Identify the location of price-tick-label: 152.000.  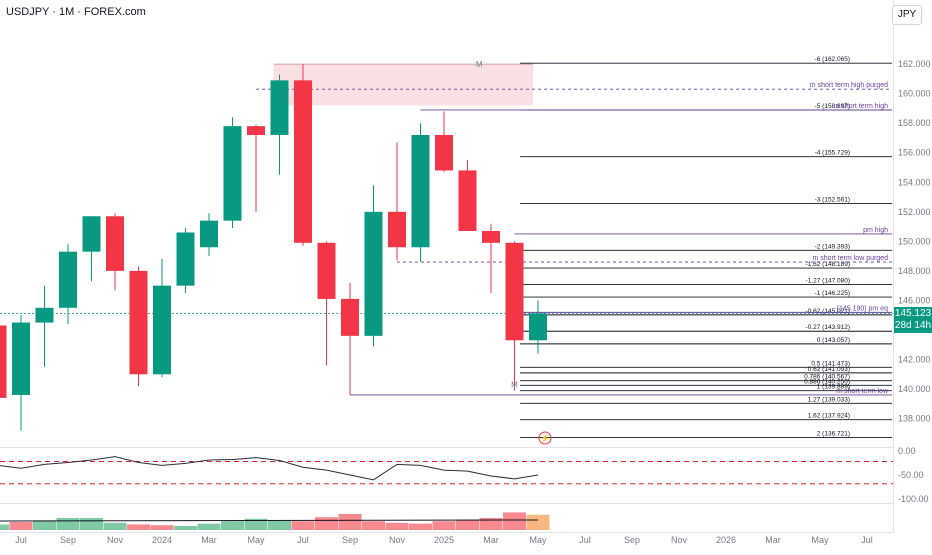
(914, 212).